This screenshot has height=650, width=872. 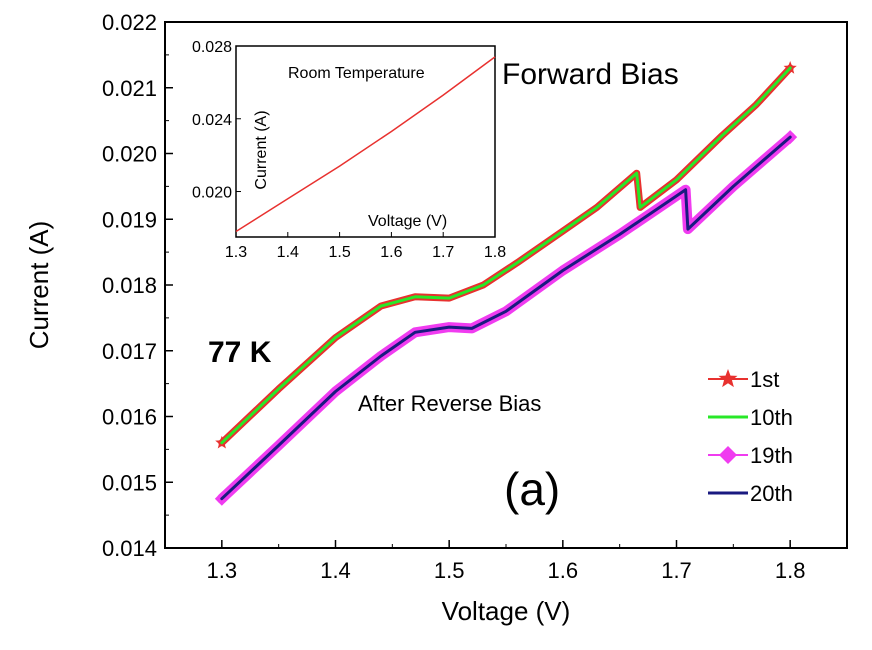 I want to click on inset-x-tick-label: 1.8, so click(x=495, y=252).